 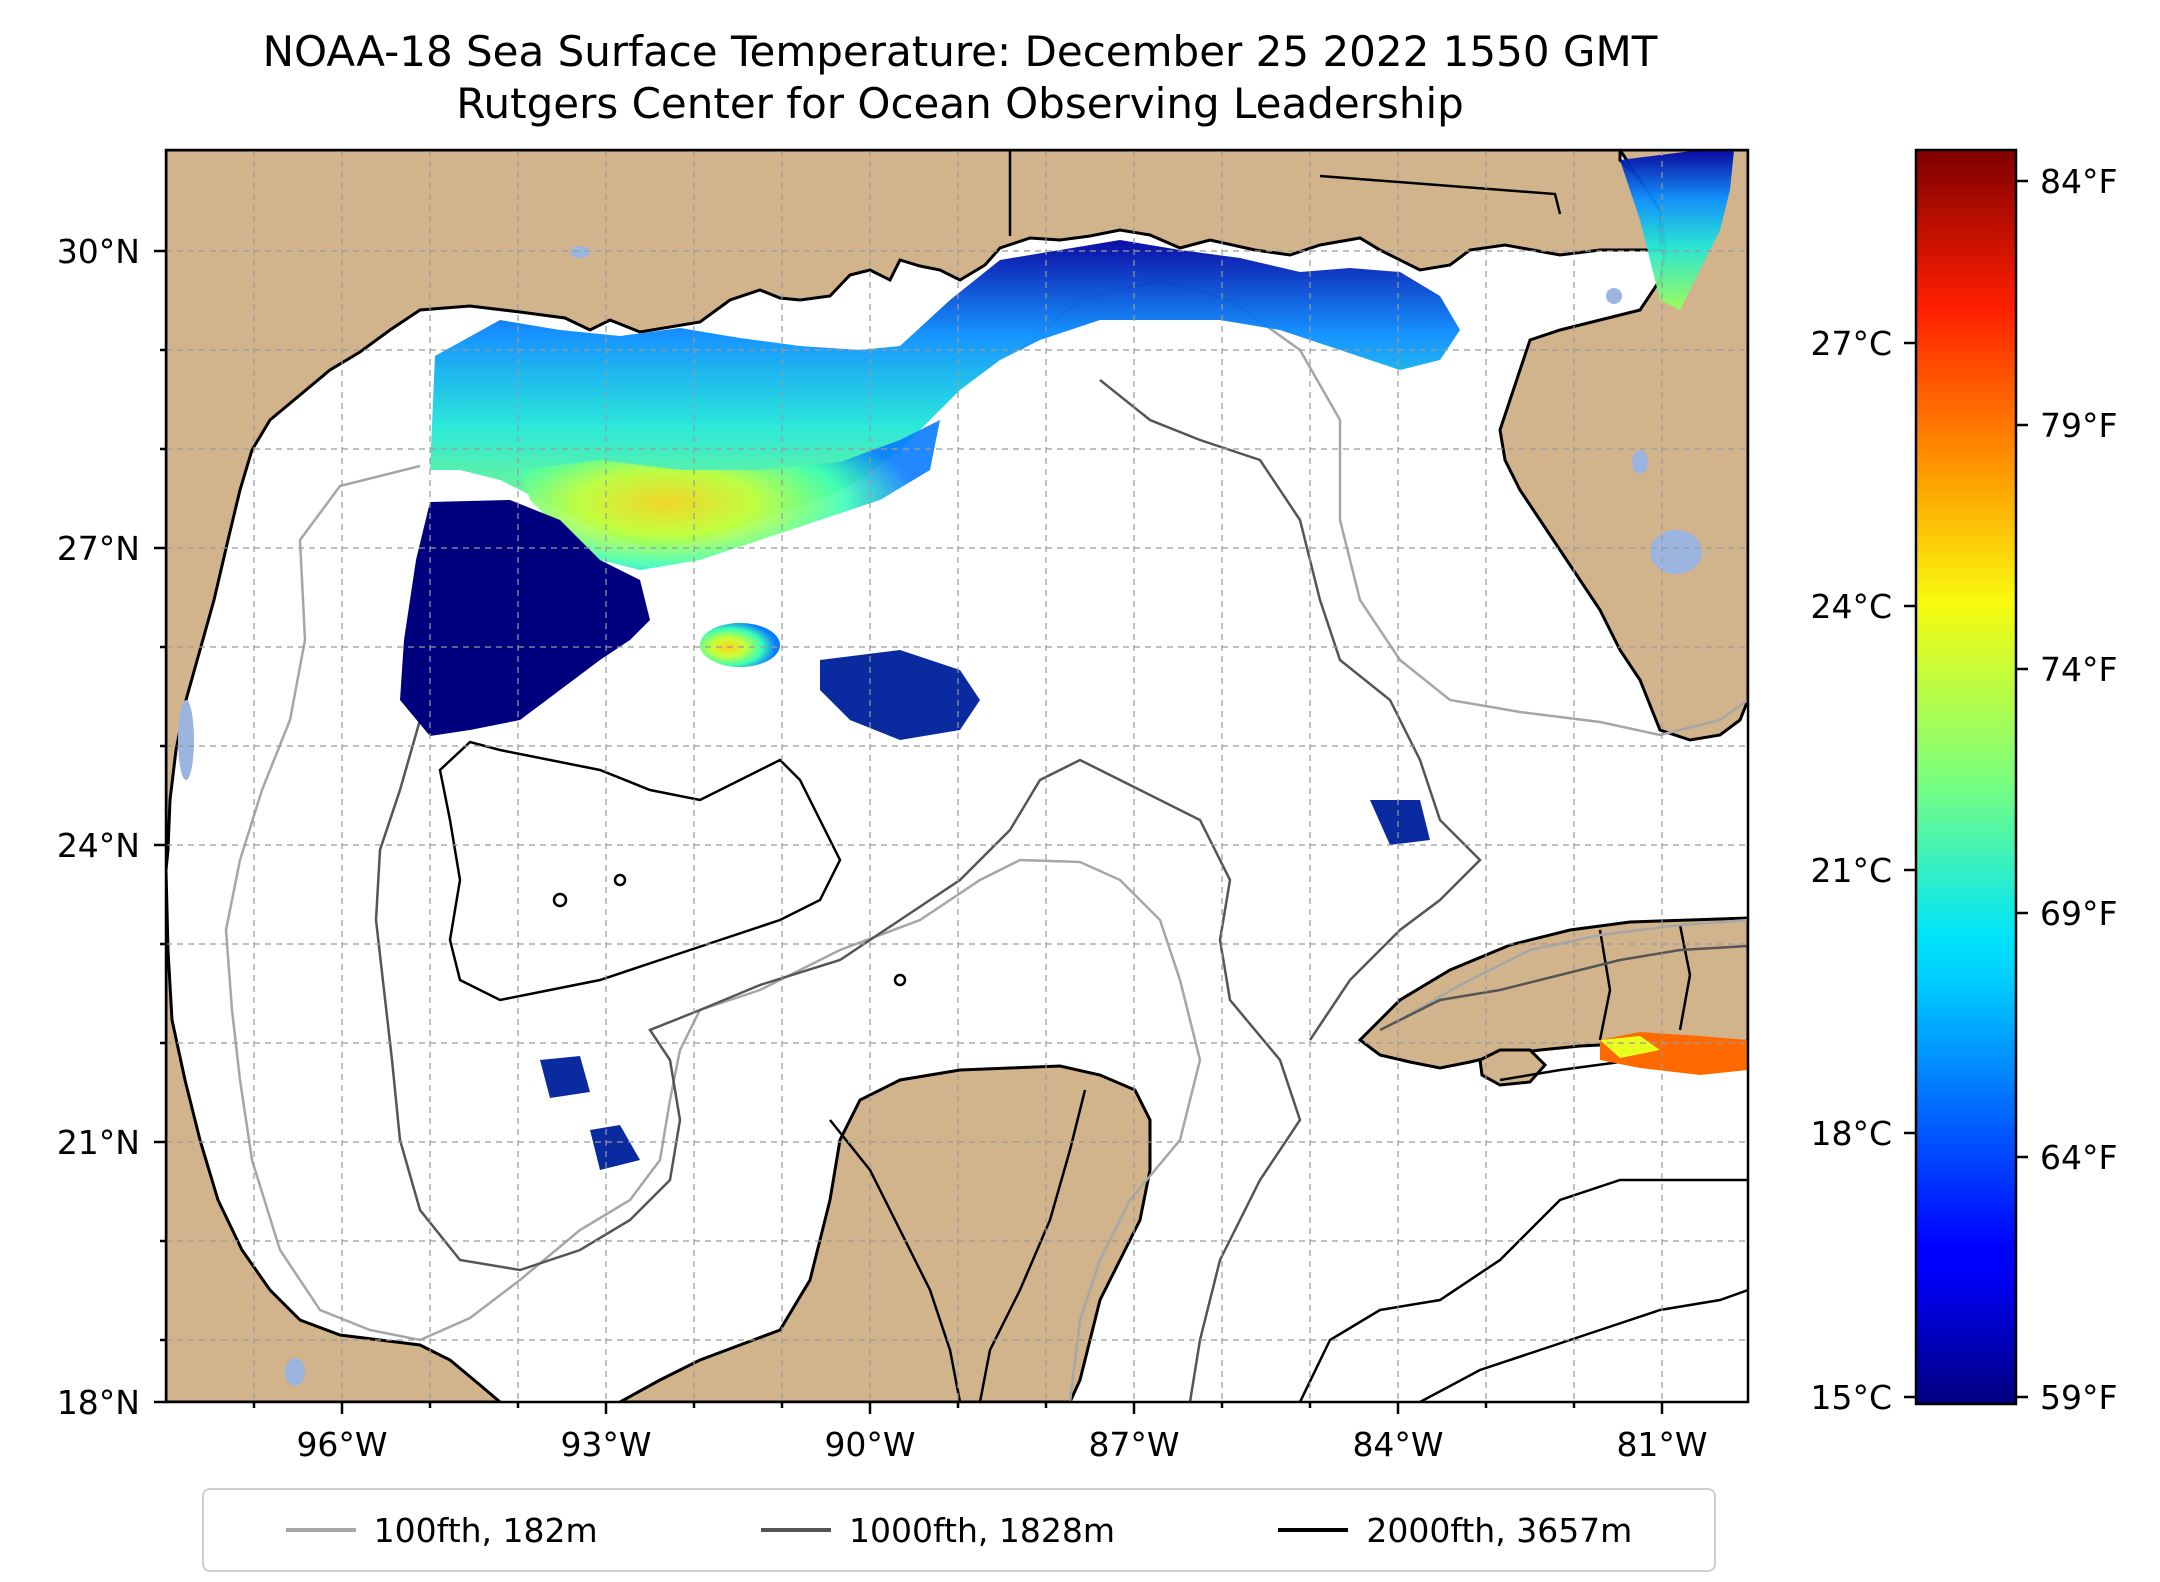 What do you see at coordinates (605, 1444) in the screenshot?
I see `lon-label-93w: 93°W` at bounding box center [605, 1444].